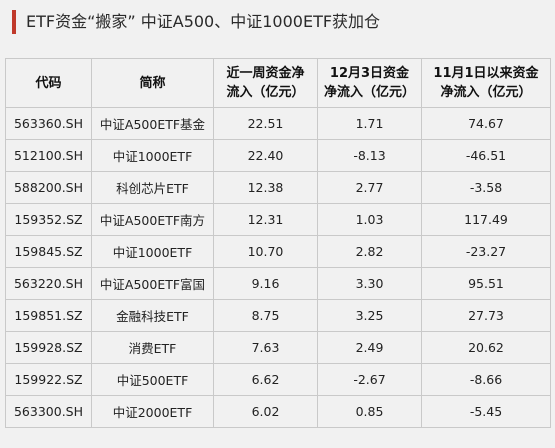 The height and width of the screenshot is (448, 555). I want to click on table-row: 159845.SZ 中证1000ETF 10.70 2.82 -23.27, so click(278, 251).